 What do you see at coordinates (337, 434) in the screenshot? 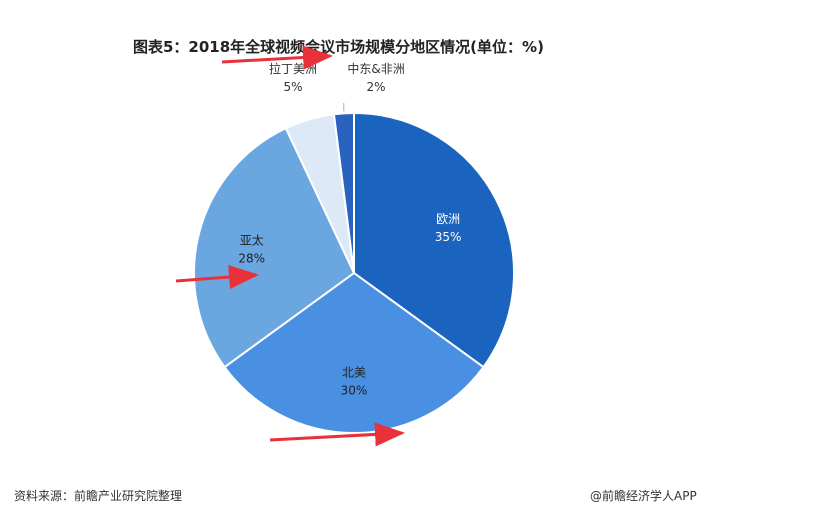
I see `annotation-arrow-na` at bounding box center [337, 434].